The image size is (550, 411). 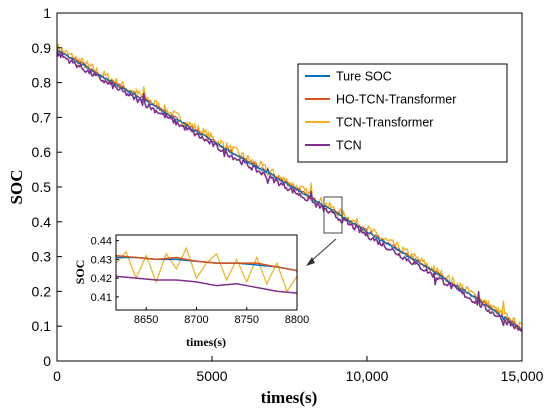 I want to click on inset-x-tick-label: 8650, so click(x=146, y=320).